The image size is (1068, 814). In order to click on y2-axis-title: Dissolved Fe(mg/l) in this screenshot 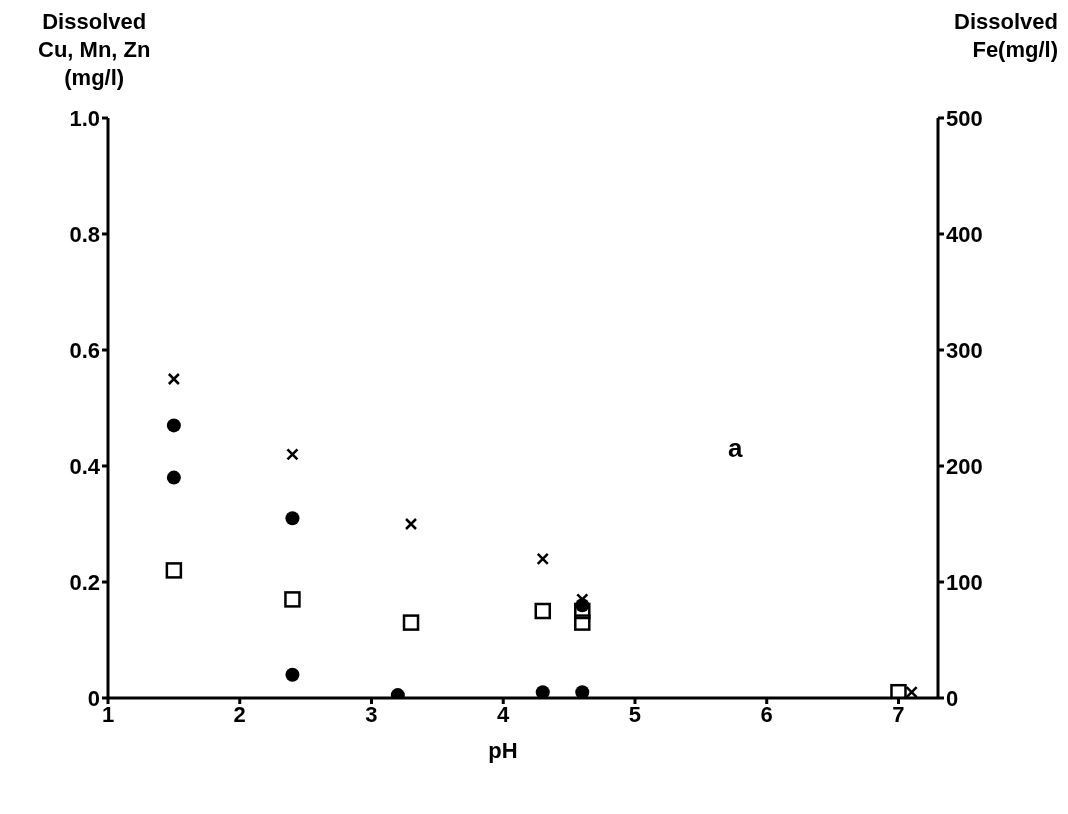, I will do `click(1006, 36)`.